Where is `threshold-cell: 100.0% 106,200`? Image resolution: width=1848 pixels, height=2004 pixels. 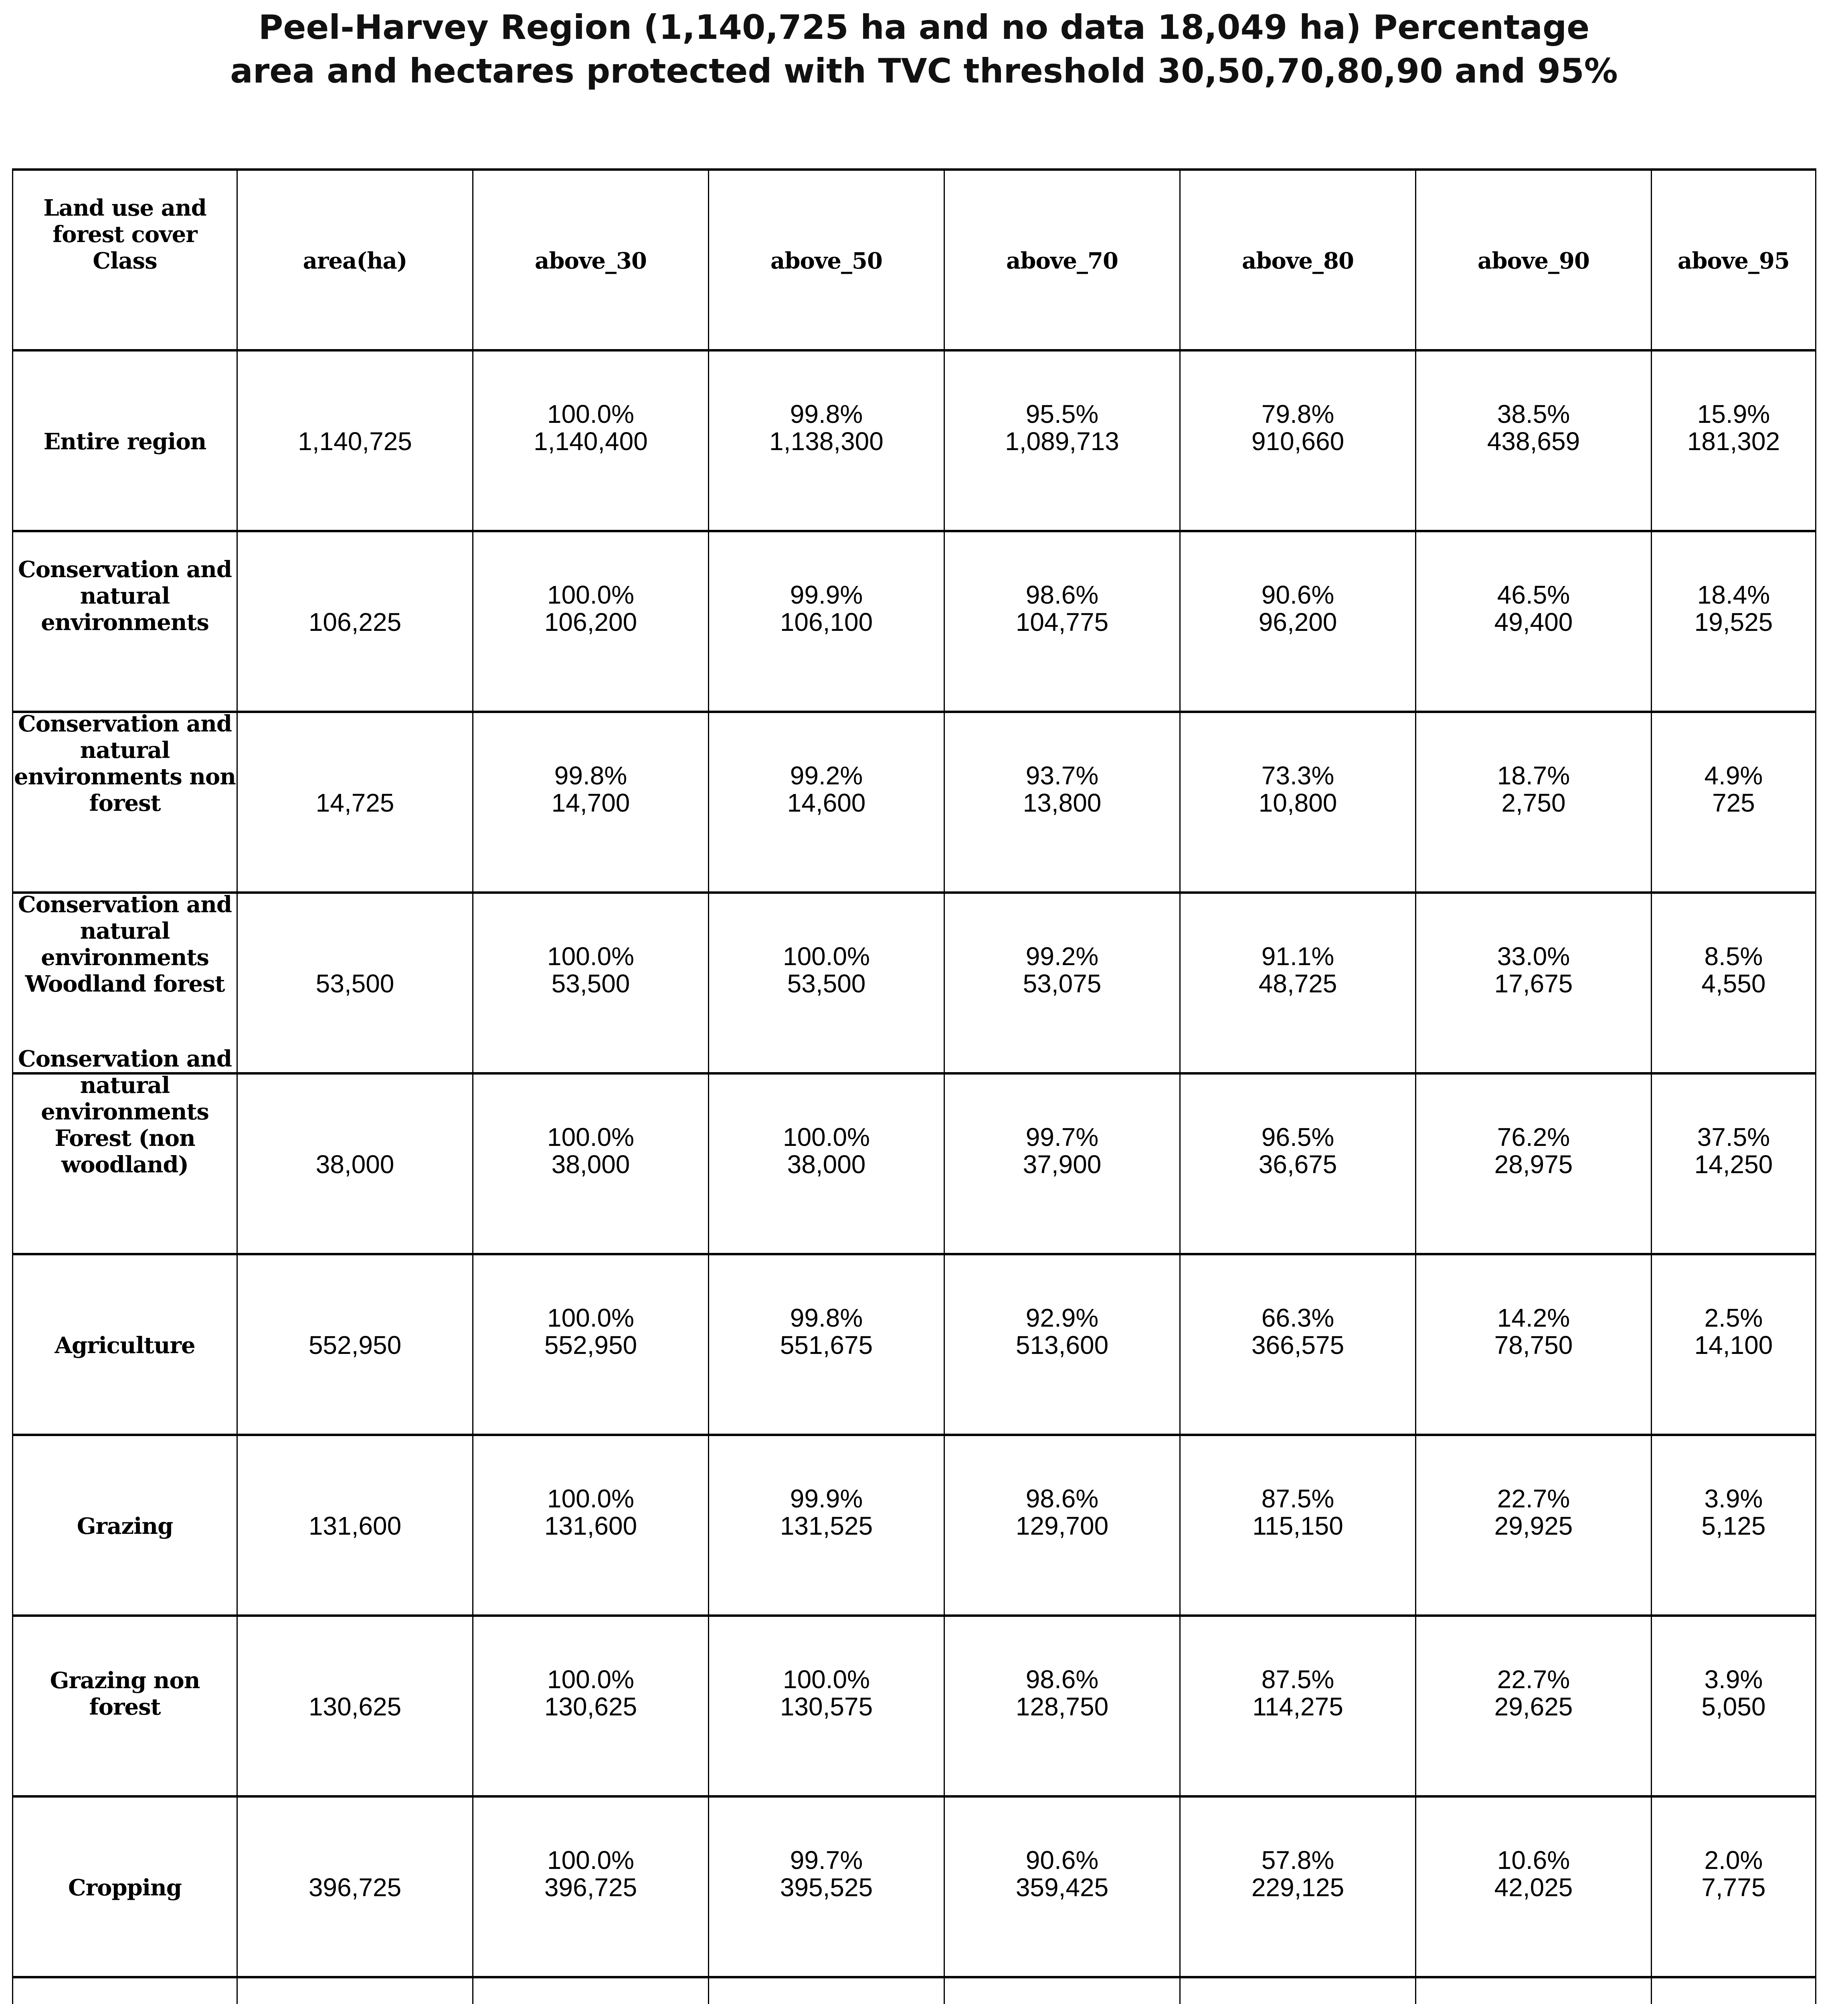 threshold-cell: 100.0% 106,200 is located at coordinates (590, 621).